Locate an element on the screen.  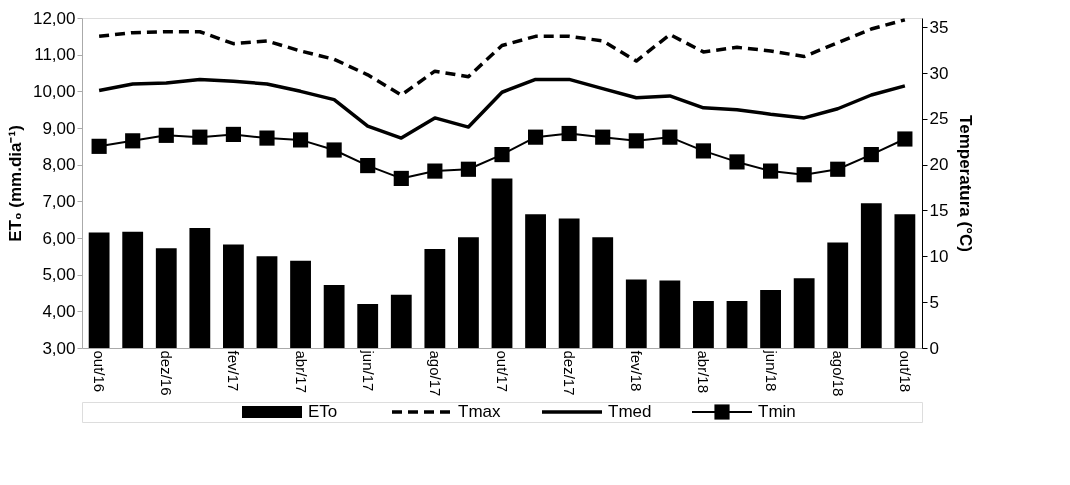
x-tick-label: fev/17 is located at coordinates (234, 371).